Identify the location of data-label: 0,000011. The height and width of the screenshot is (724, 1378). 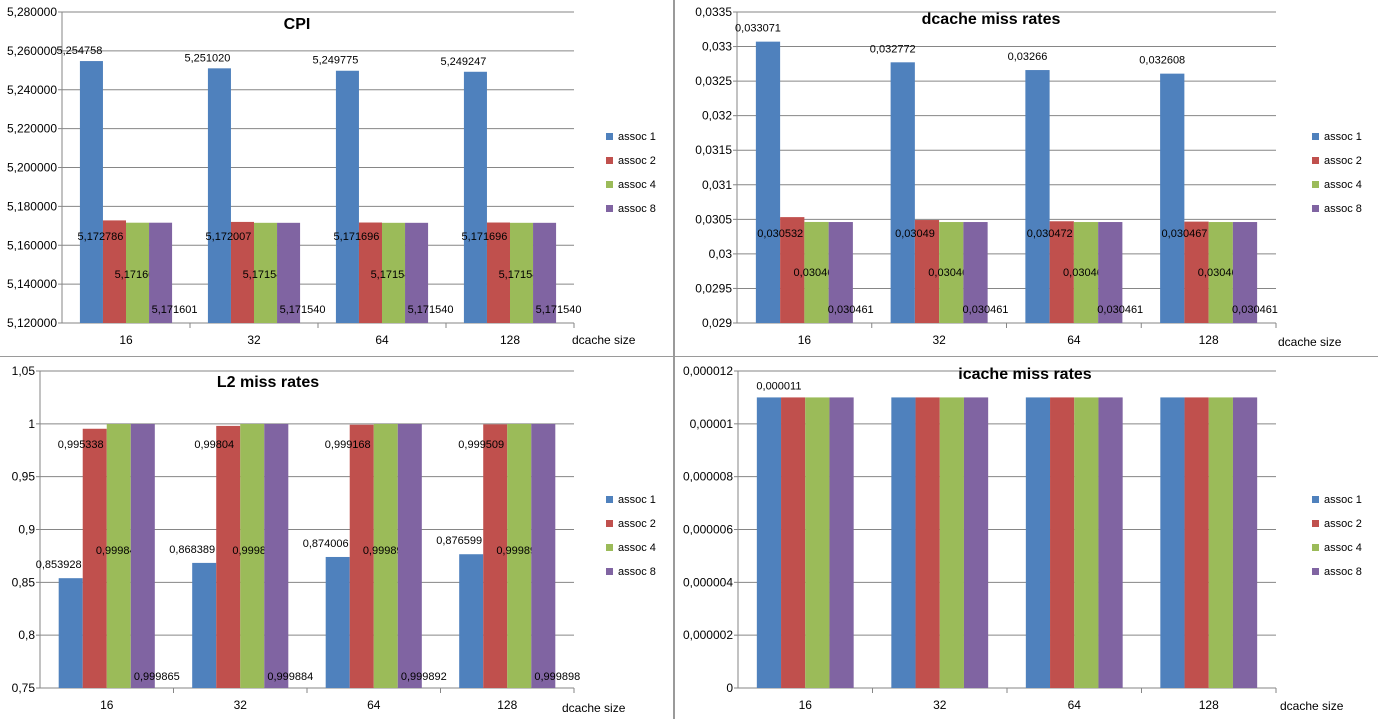
(778, 386).